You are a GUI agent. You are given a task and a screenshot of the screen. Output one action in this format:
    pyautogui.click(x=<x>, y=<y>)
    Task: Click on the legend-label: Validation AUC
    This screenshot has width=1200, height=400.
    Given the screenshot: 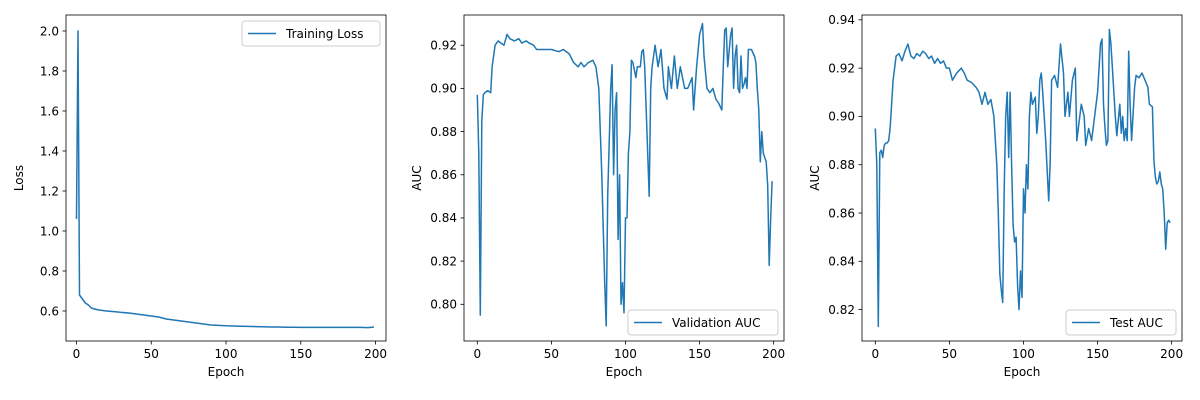 What is the action you would take?
    pyautogui.click(x=716, y=323)
    